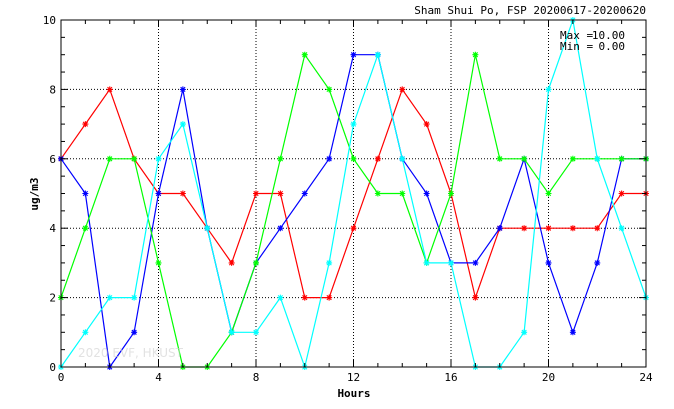 The height and width of the screenshot is (409, 674). I want to click on x-tick-label: 4, so click(158, 377).